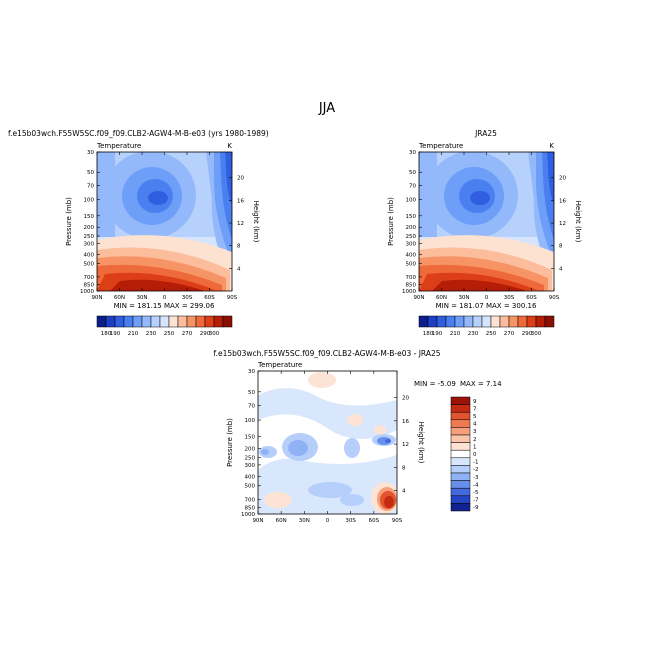  I want to click on panel-obs-right-label: K, so click(551, 146).